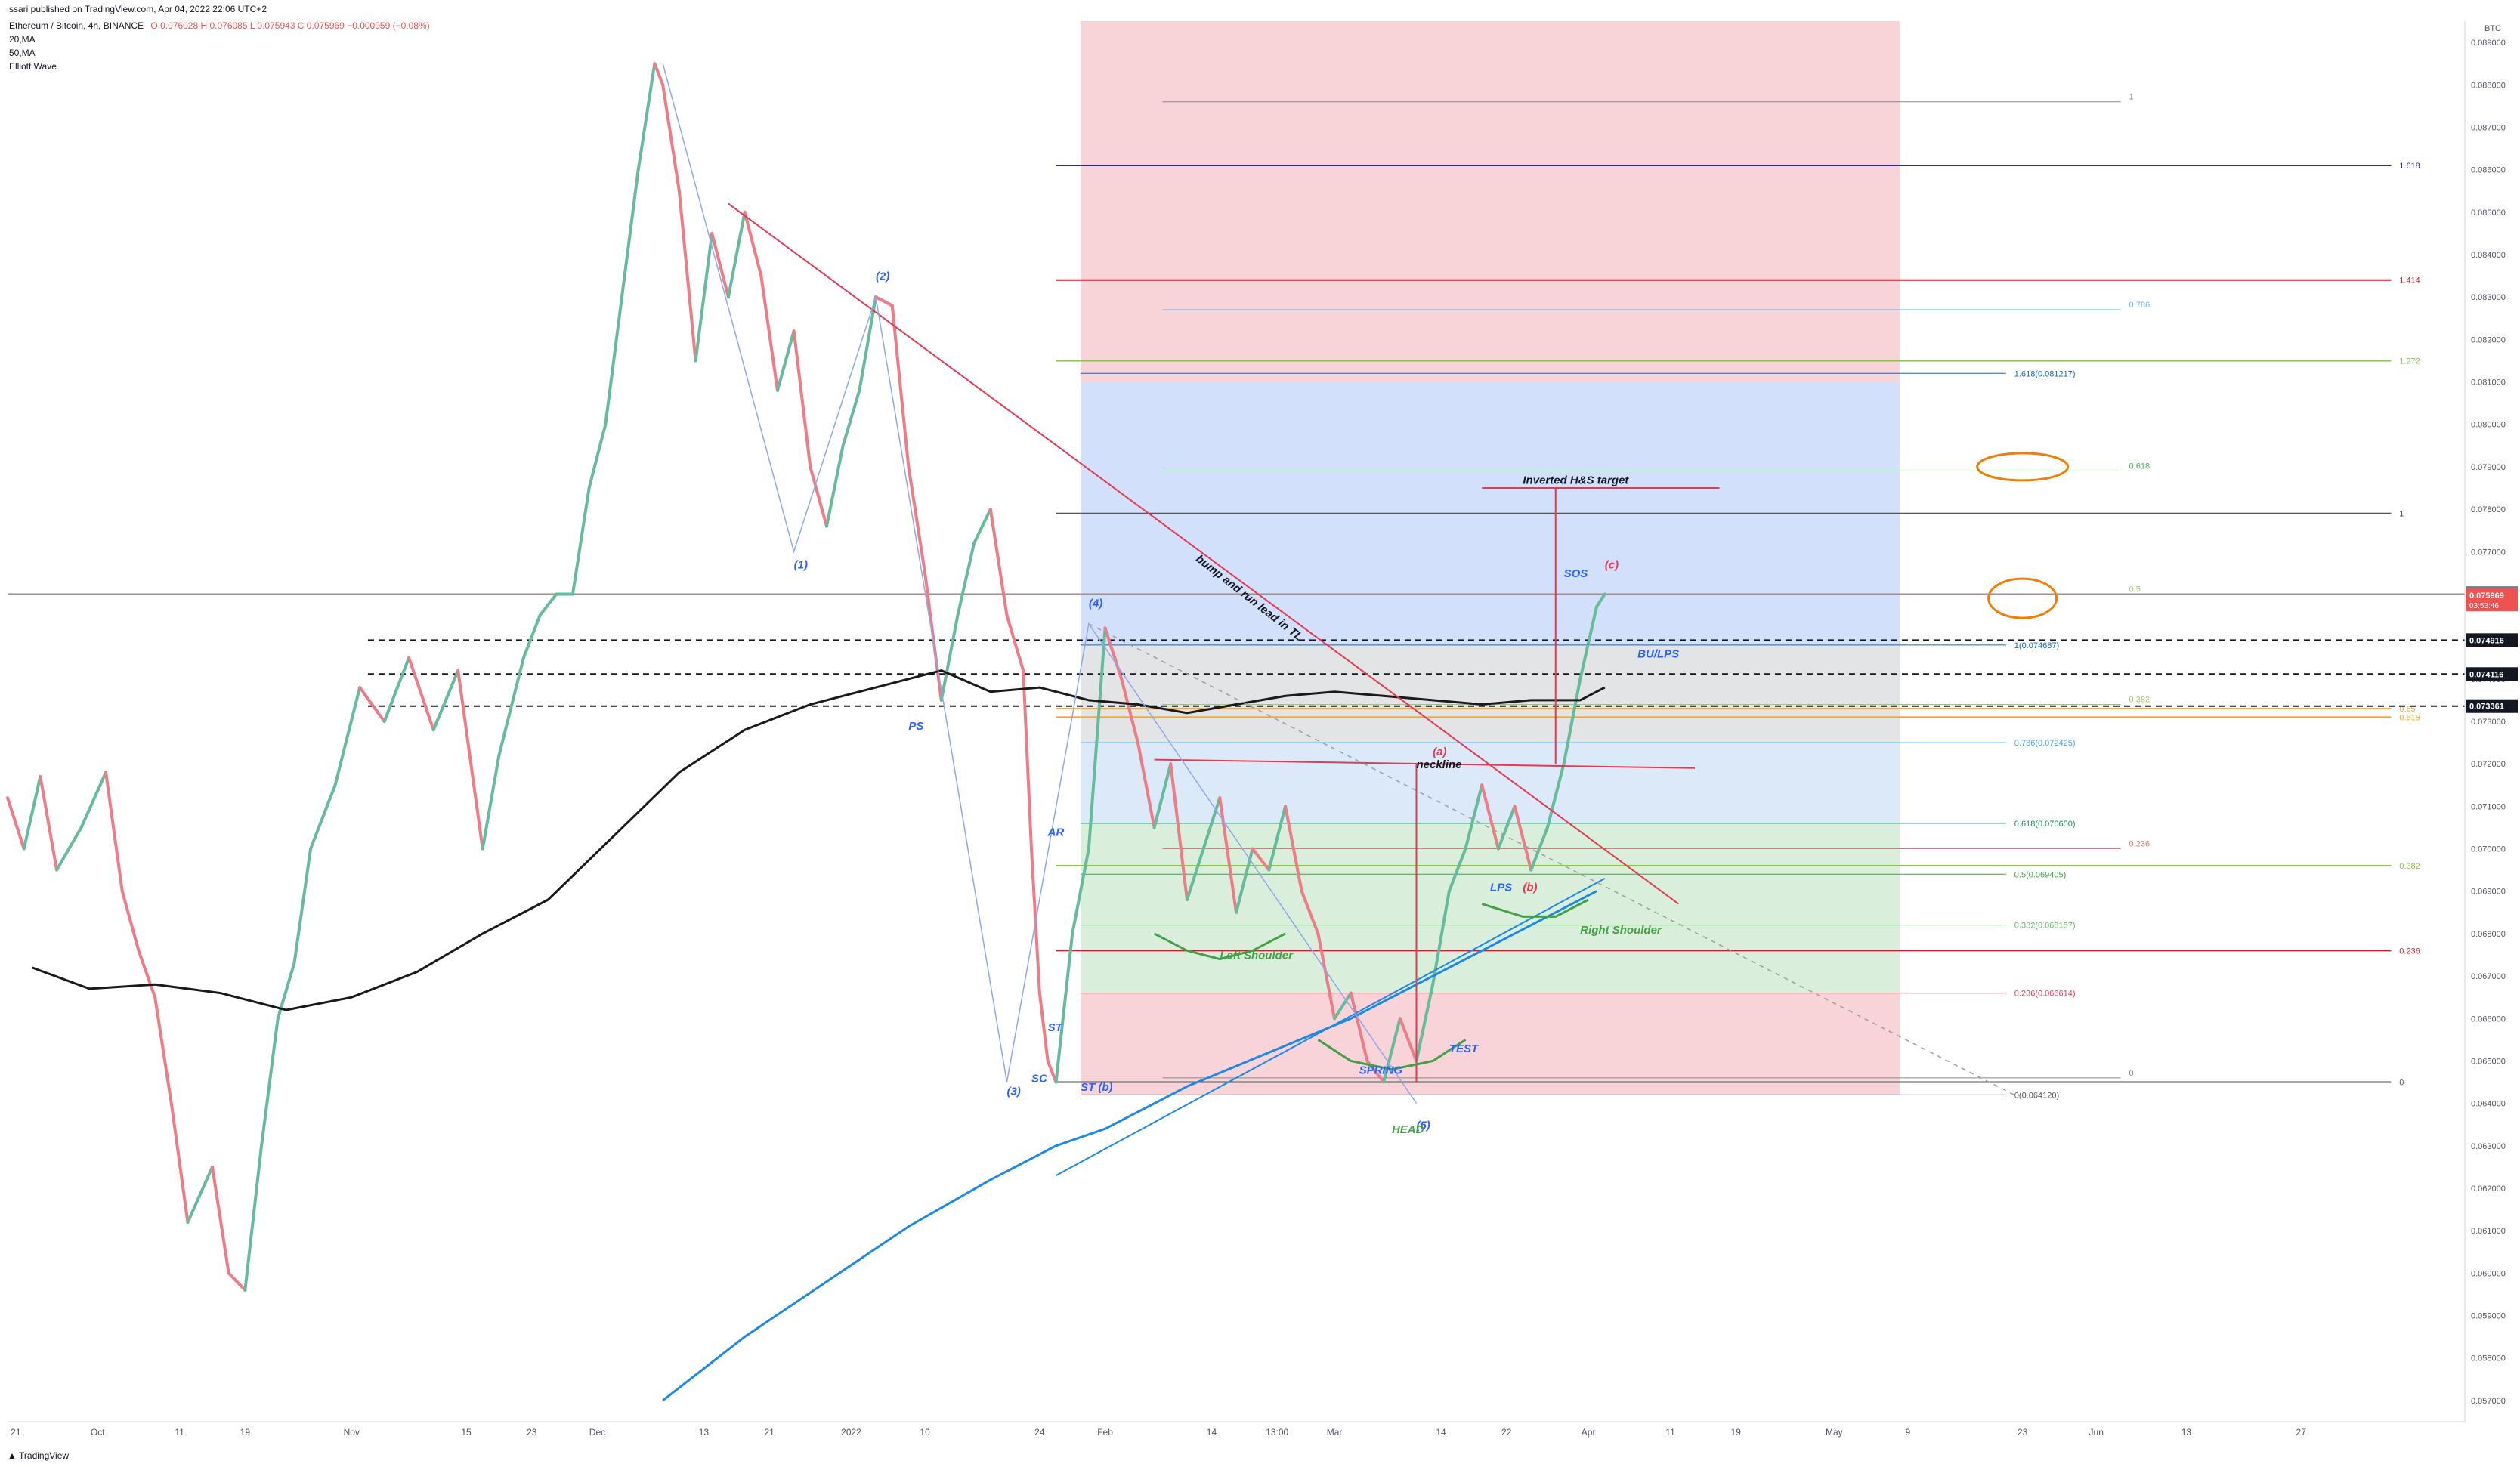 The height and width of the screenshot is (1467, 2520). What do you see at coordinates (22, 53) in the screenshot?
I see `indicator-ma50: 50,MA` at bounding box center [22, 53].